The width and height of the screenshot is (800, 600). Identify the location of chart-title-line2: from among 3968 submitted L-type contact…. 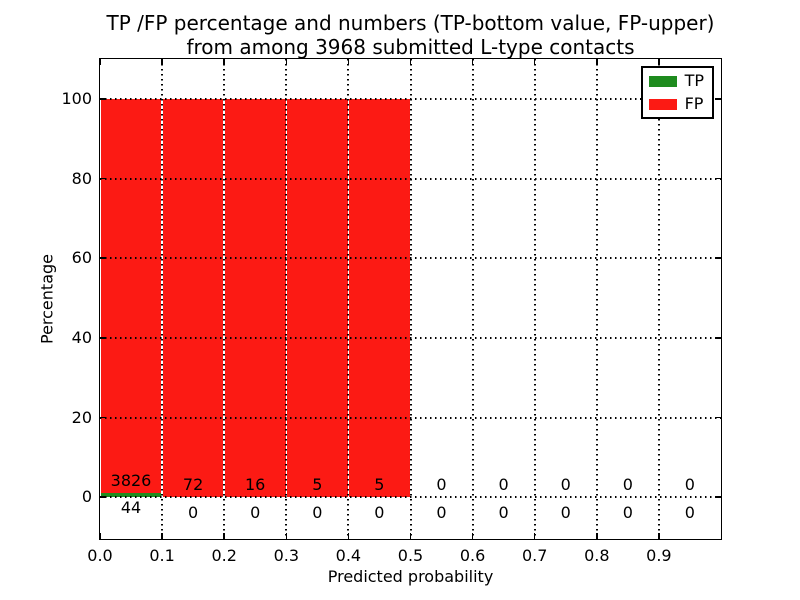
(410, 47).